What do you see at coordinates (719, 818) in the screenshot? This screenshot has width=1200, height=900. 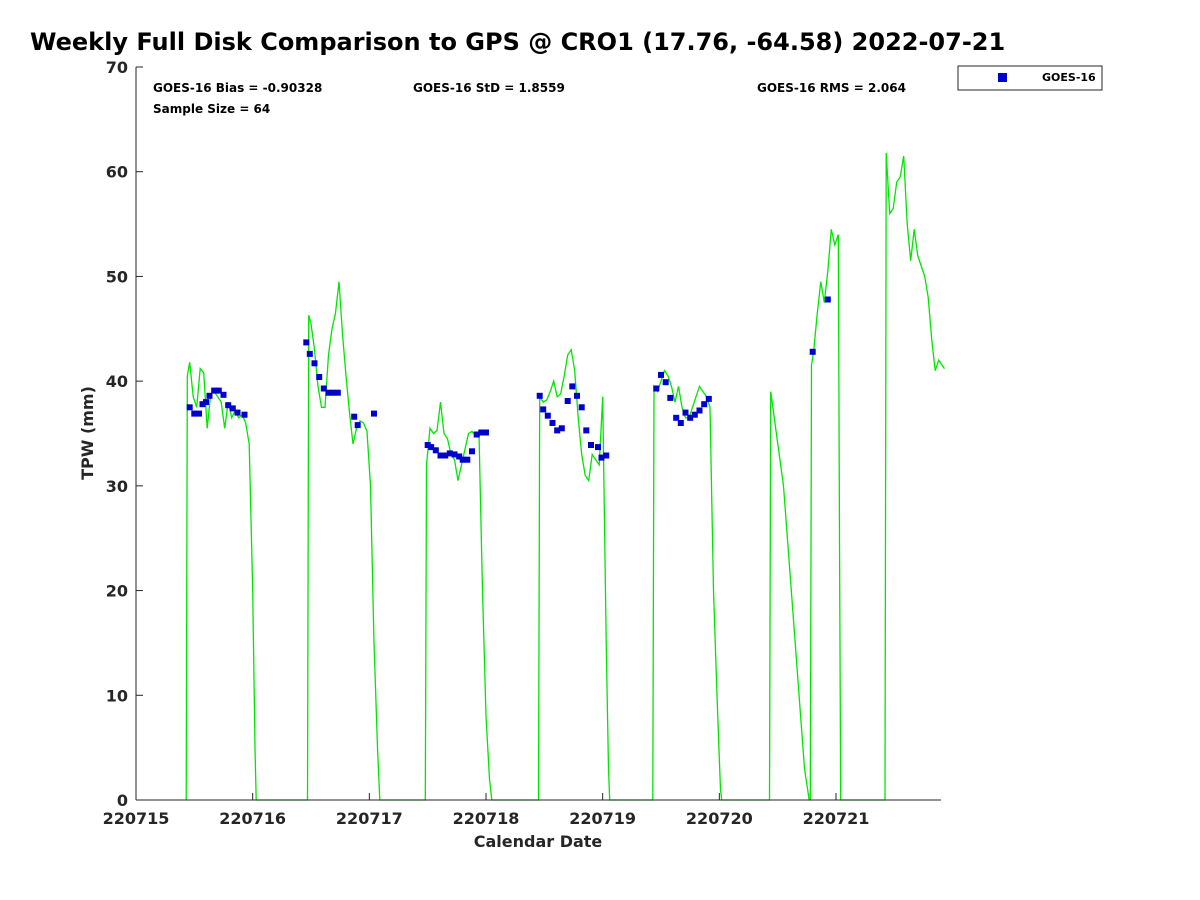 I see `x-tick-label: 220720` at bounding box center [719, 818].